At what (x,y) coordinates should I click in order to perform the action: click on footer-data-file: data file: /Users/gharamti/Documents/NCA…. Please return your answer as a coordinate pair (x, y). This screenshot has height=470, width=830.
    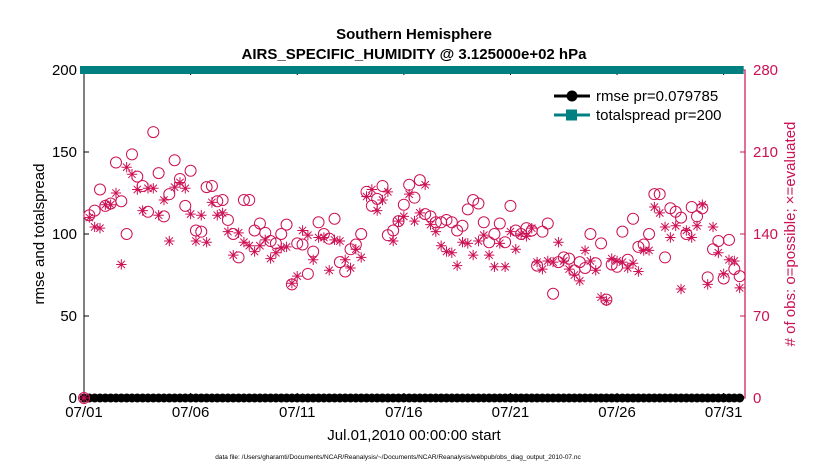
    Looking at the image, I should click on (398, 457).